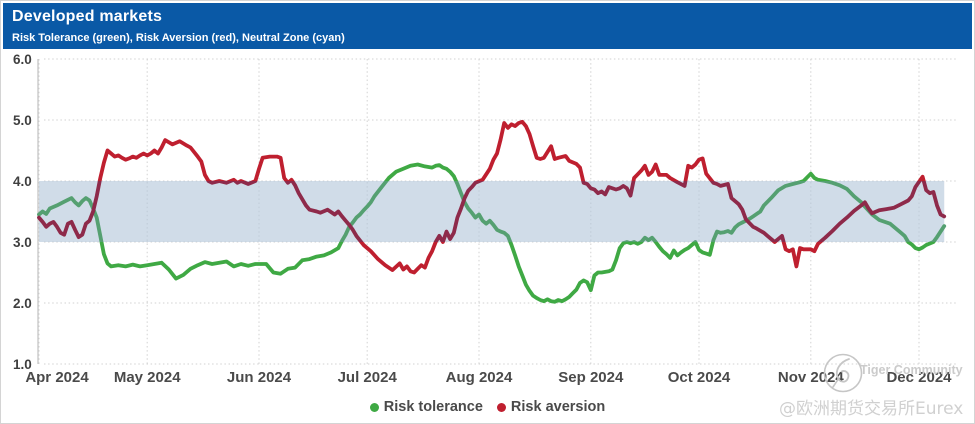  Describe the element at coordinates (374, 407) in the screenshot. I see `risk-tolerance-swatch-icon` at that location.